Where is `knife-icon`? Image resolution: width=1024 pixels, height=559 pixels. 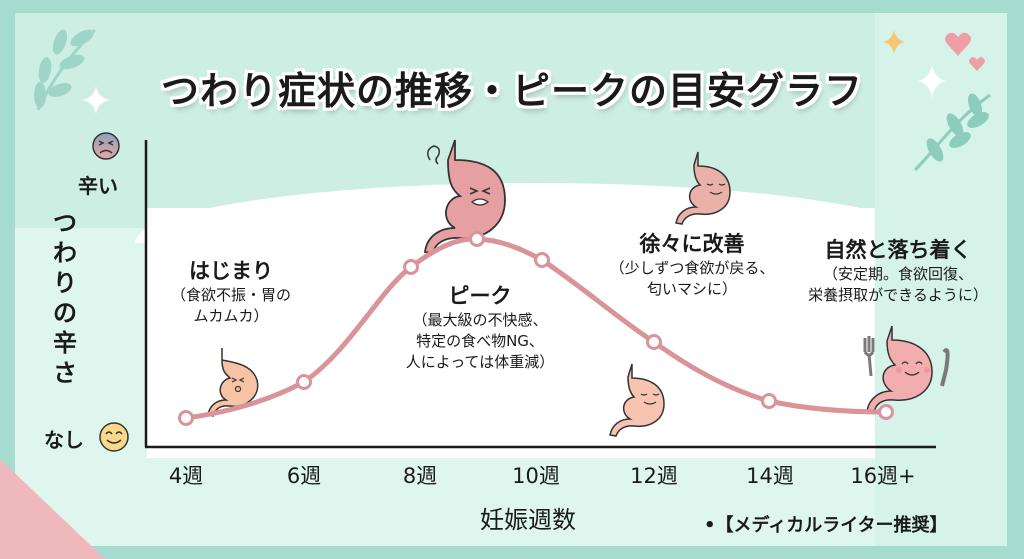
knife-icon is located at coordinates (945, 367).